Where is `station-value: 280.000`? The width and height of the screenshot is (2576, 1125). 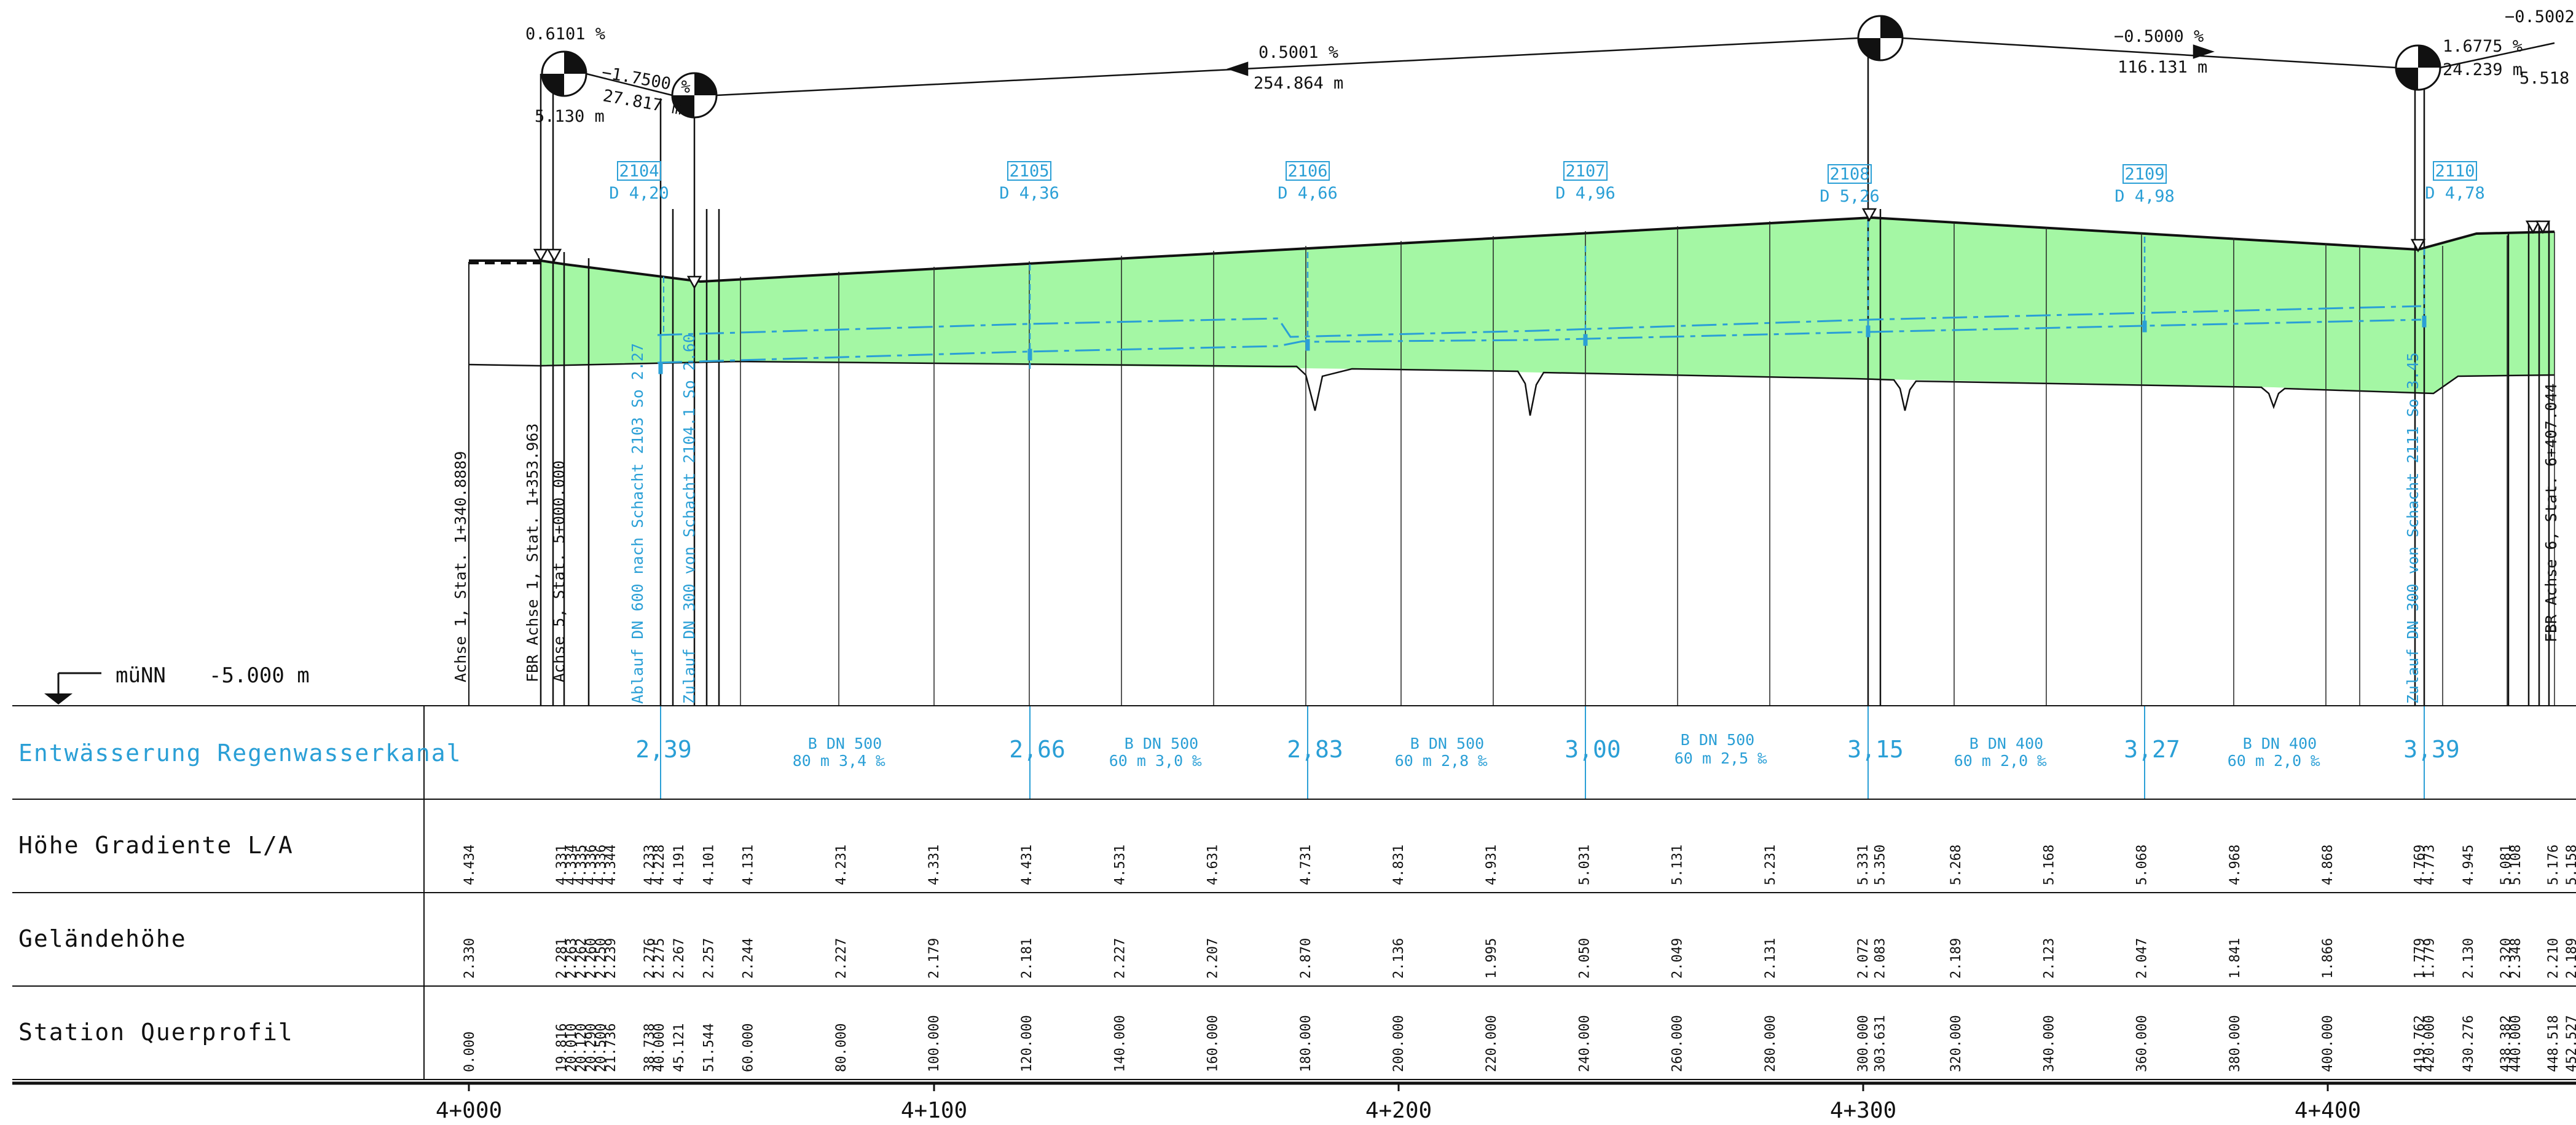
station-value: 280.000 is located at coordinates (1770, 1043).